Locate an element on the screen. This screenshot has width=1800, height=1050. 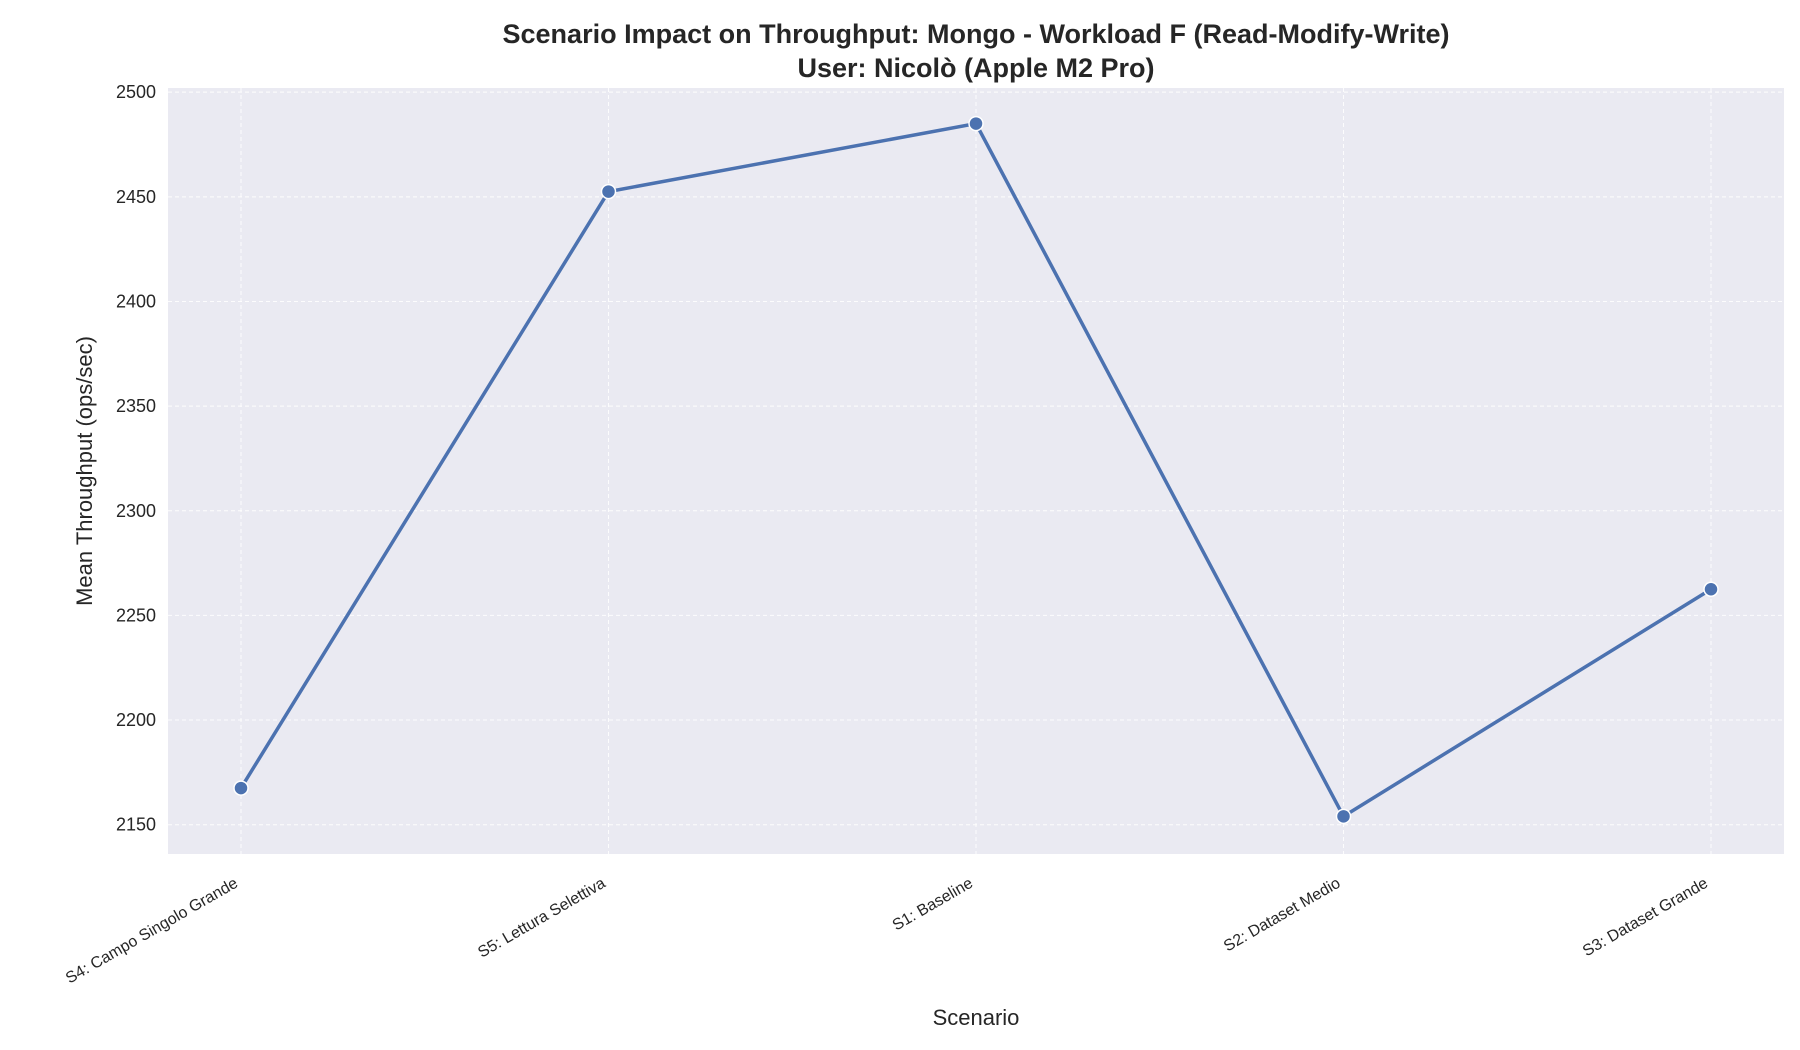
chart-subtitle: User: Nicolò (Apple M2 Pro) is located at coordinates (975, 68).